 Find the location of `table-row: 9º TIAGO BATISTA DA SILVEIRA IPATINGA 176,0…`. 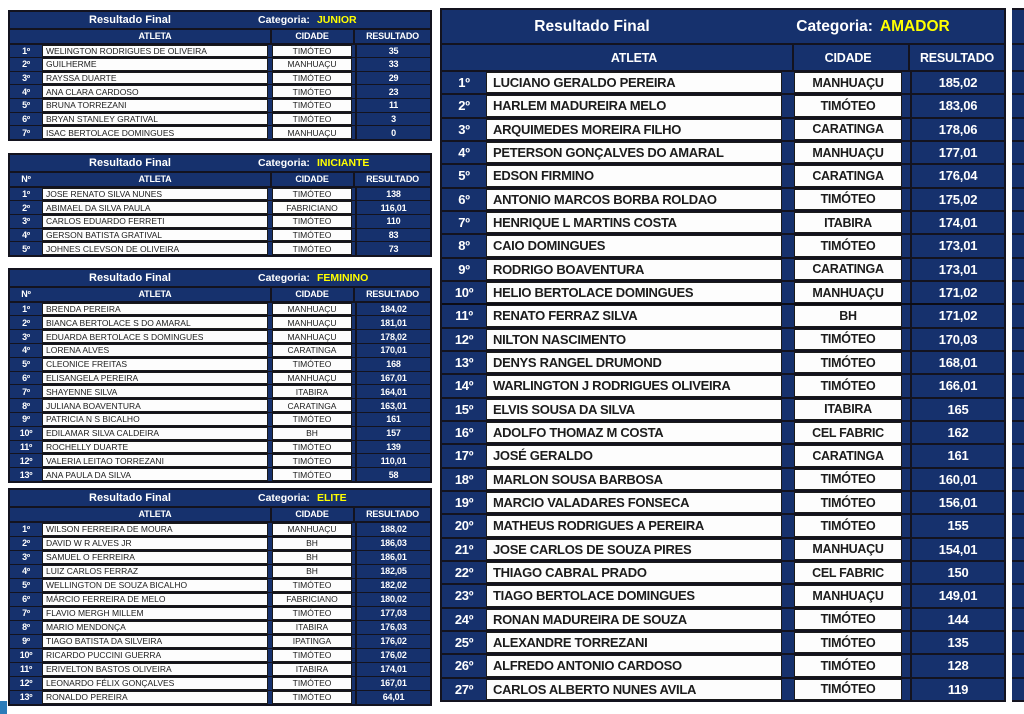

table-row: 9º TIAGO BATISTA DA SILVEIRA IPATINGA 176,0… is located at coordinates (220, 641).